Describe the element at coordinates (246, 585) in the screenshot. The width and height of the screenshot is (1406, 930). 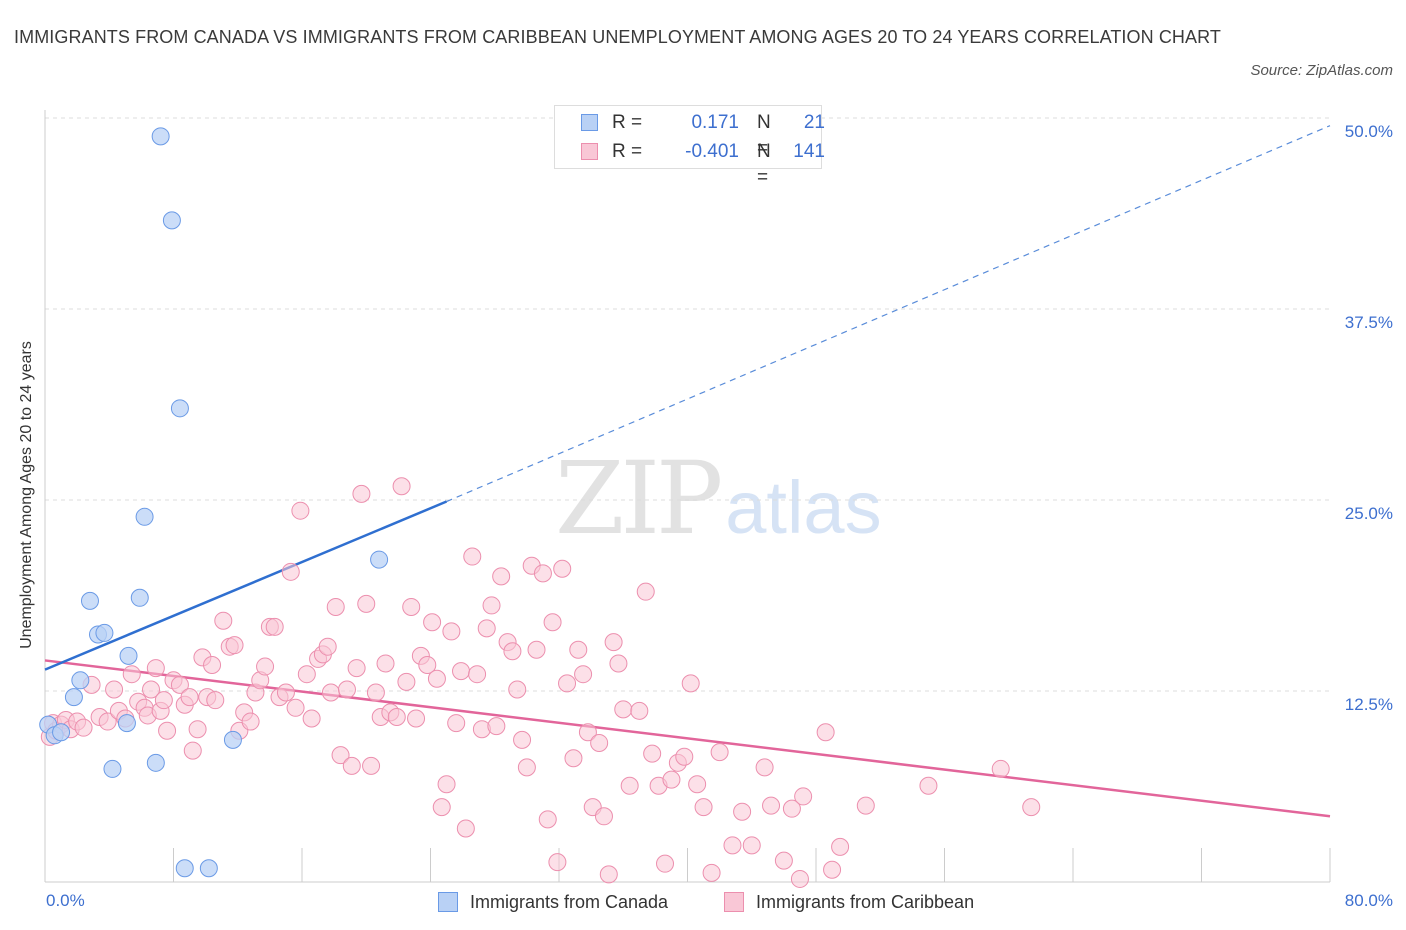
I see `canada-trend-line` at that location.